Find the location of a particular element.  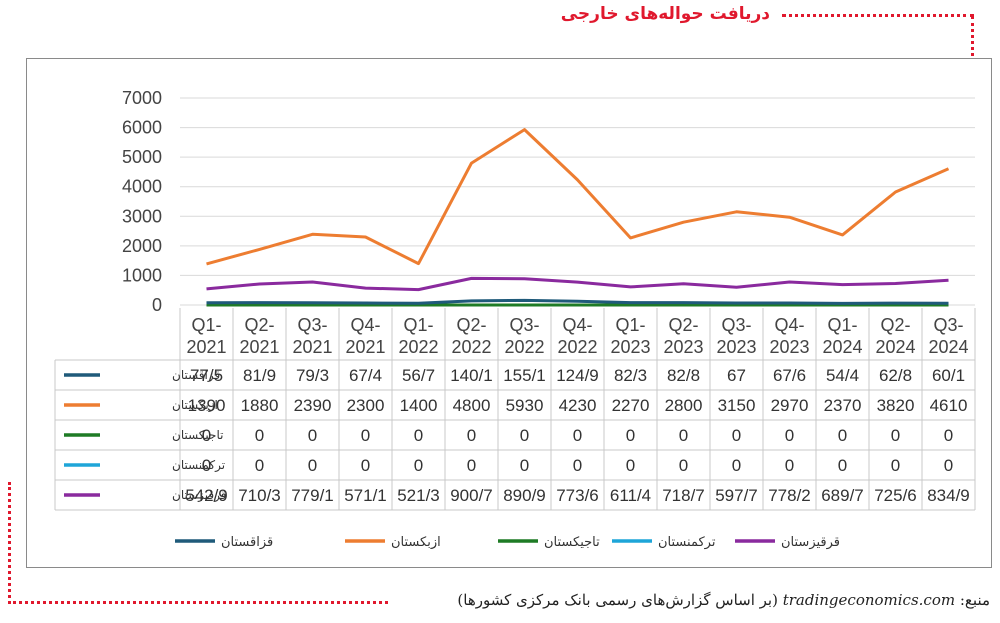

data-label: 689/7 is located at coordinates (842, 495).